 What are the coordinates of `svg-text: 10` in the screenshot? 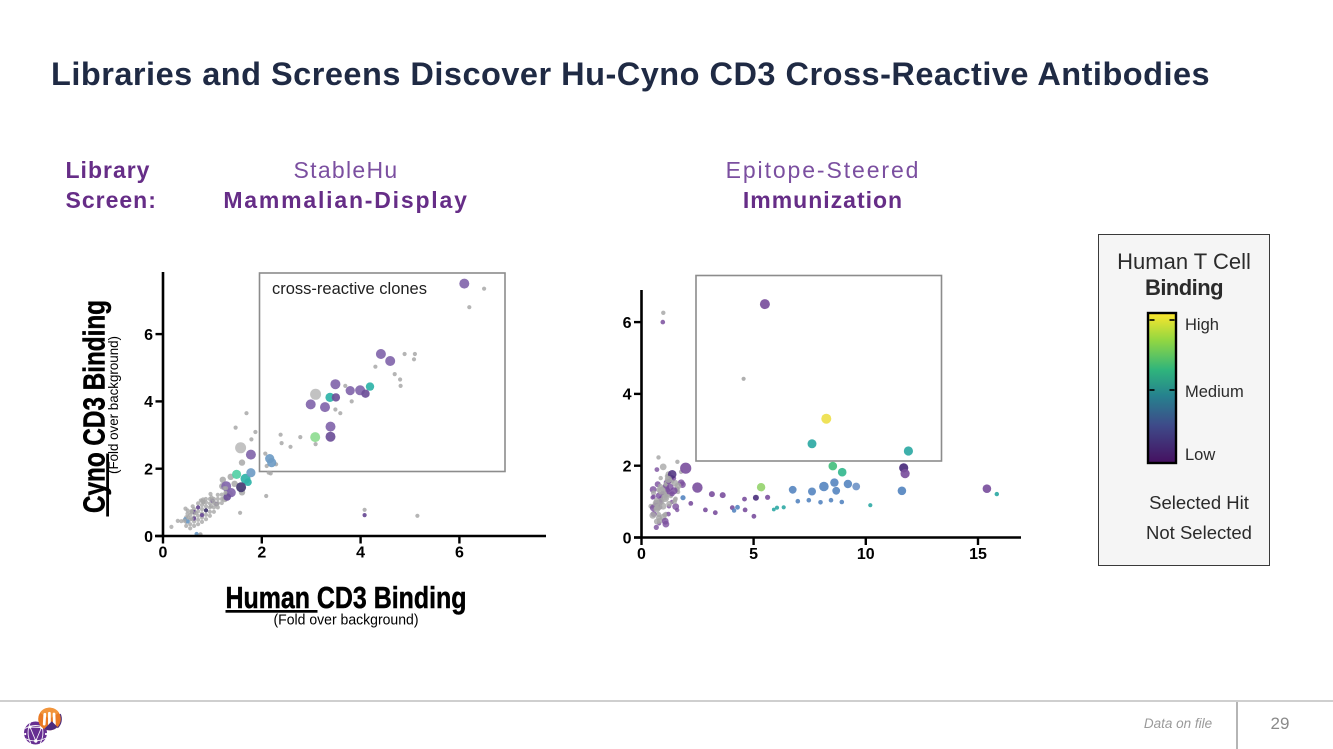 It's located at (866, 554).